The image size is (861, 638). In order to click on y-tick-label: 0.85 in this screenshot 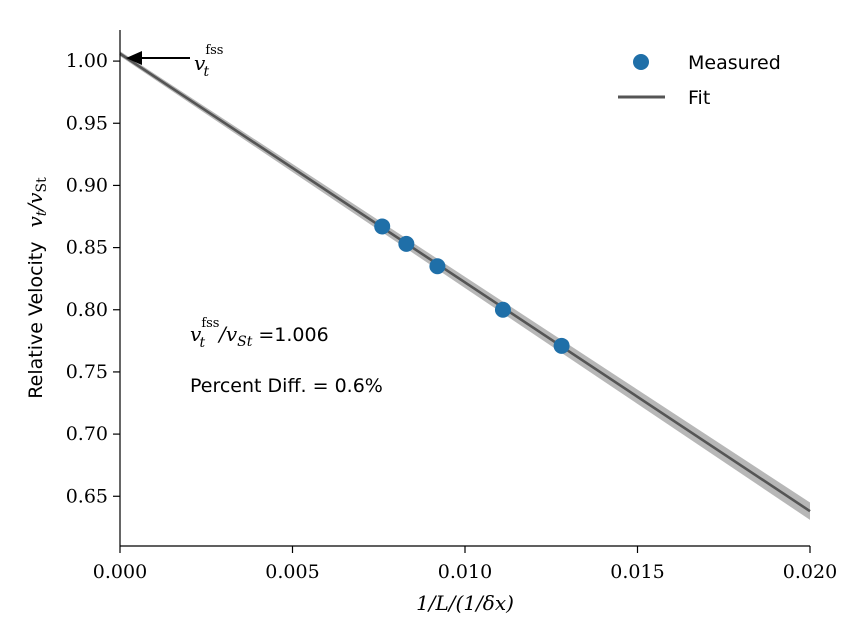, I will do `click(87, 248)`.